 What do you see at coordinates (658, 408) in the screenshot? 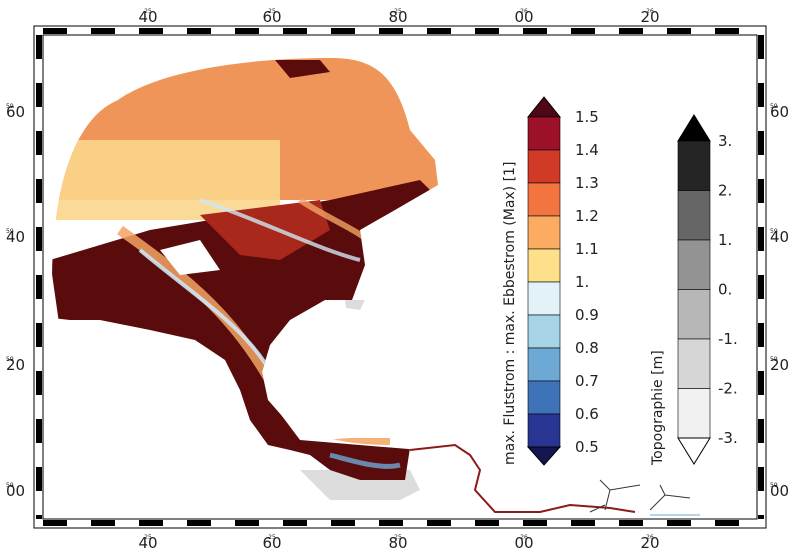
I see `topography-colorbar-title: Topographie [m]` at bounding box center [658, 408].